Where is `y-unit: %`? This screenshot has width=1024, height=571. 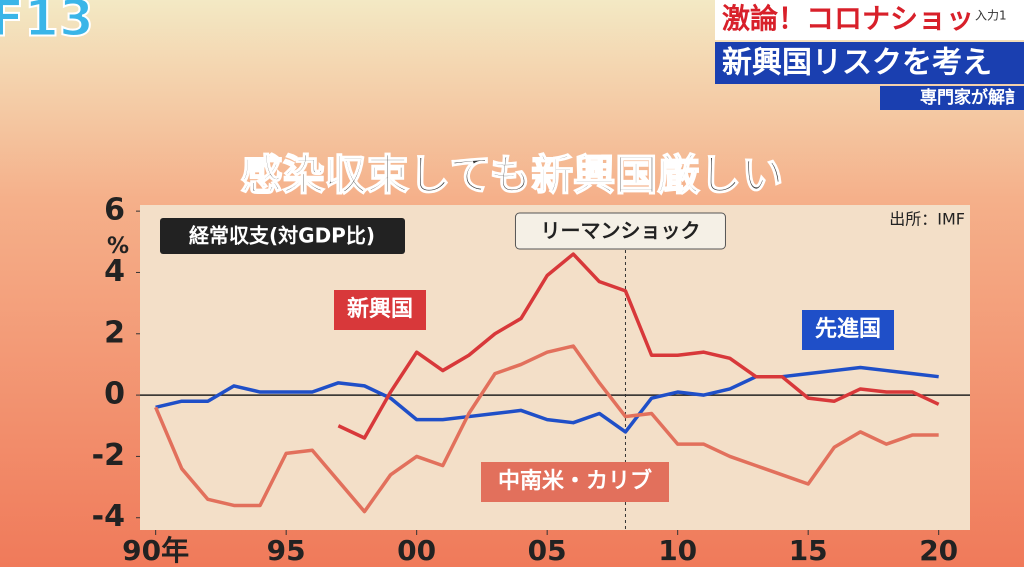
y-unit: % is located at coordinates (118, 246).